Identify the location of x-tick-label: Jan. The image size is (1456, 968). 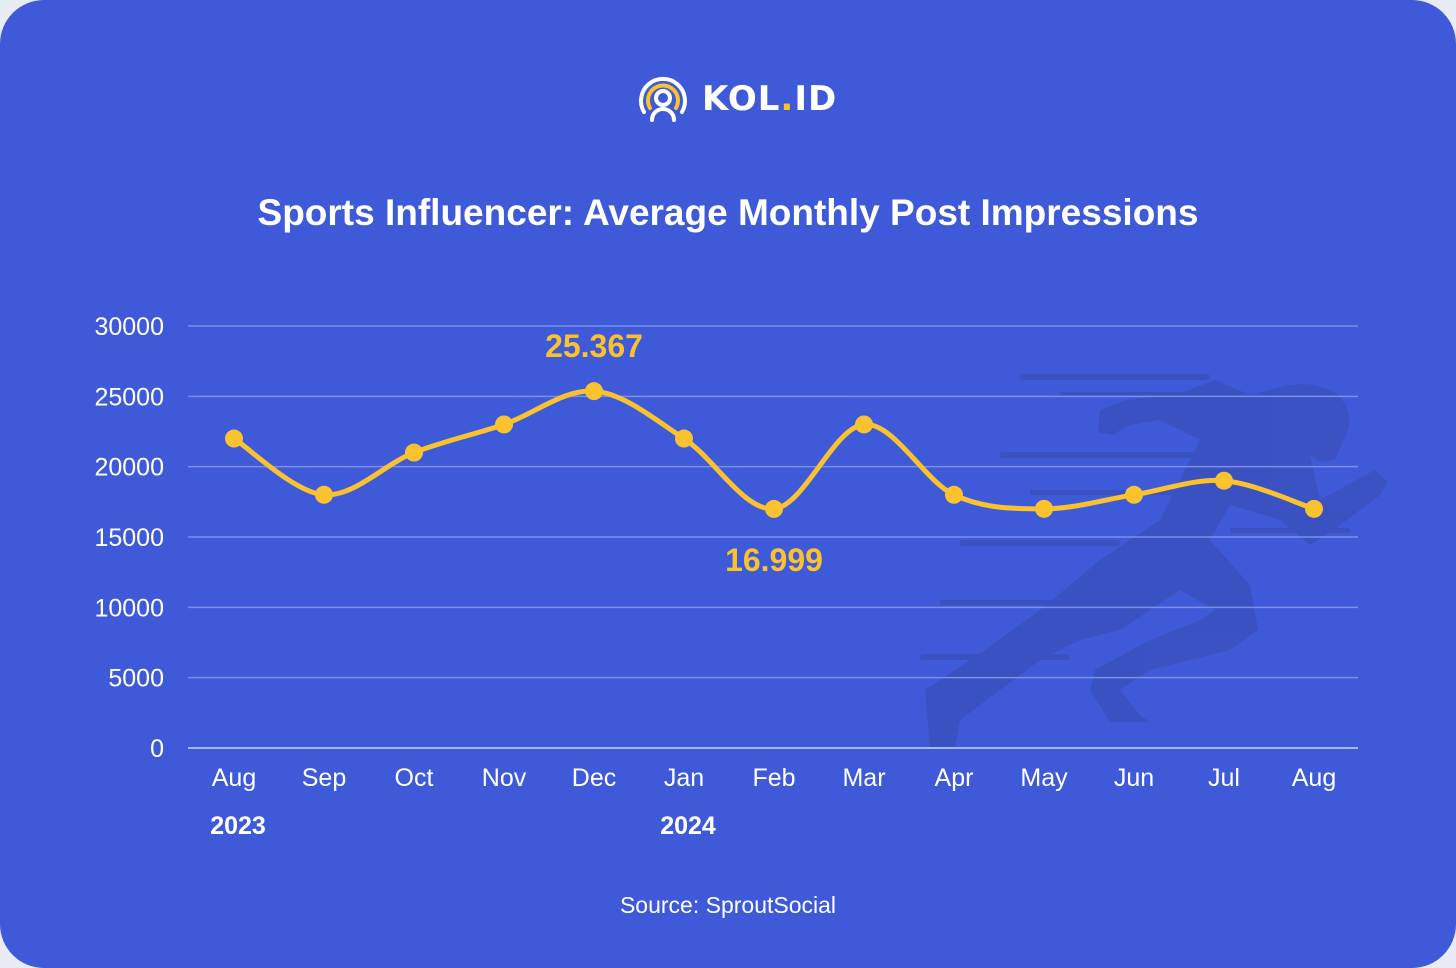
(684, 778).